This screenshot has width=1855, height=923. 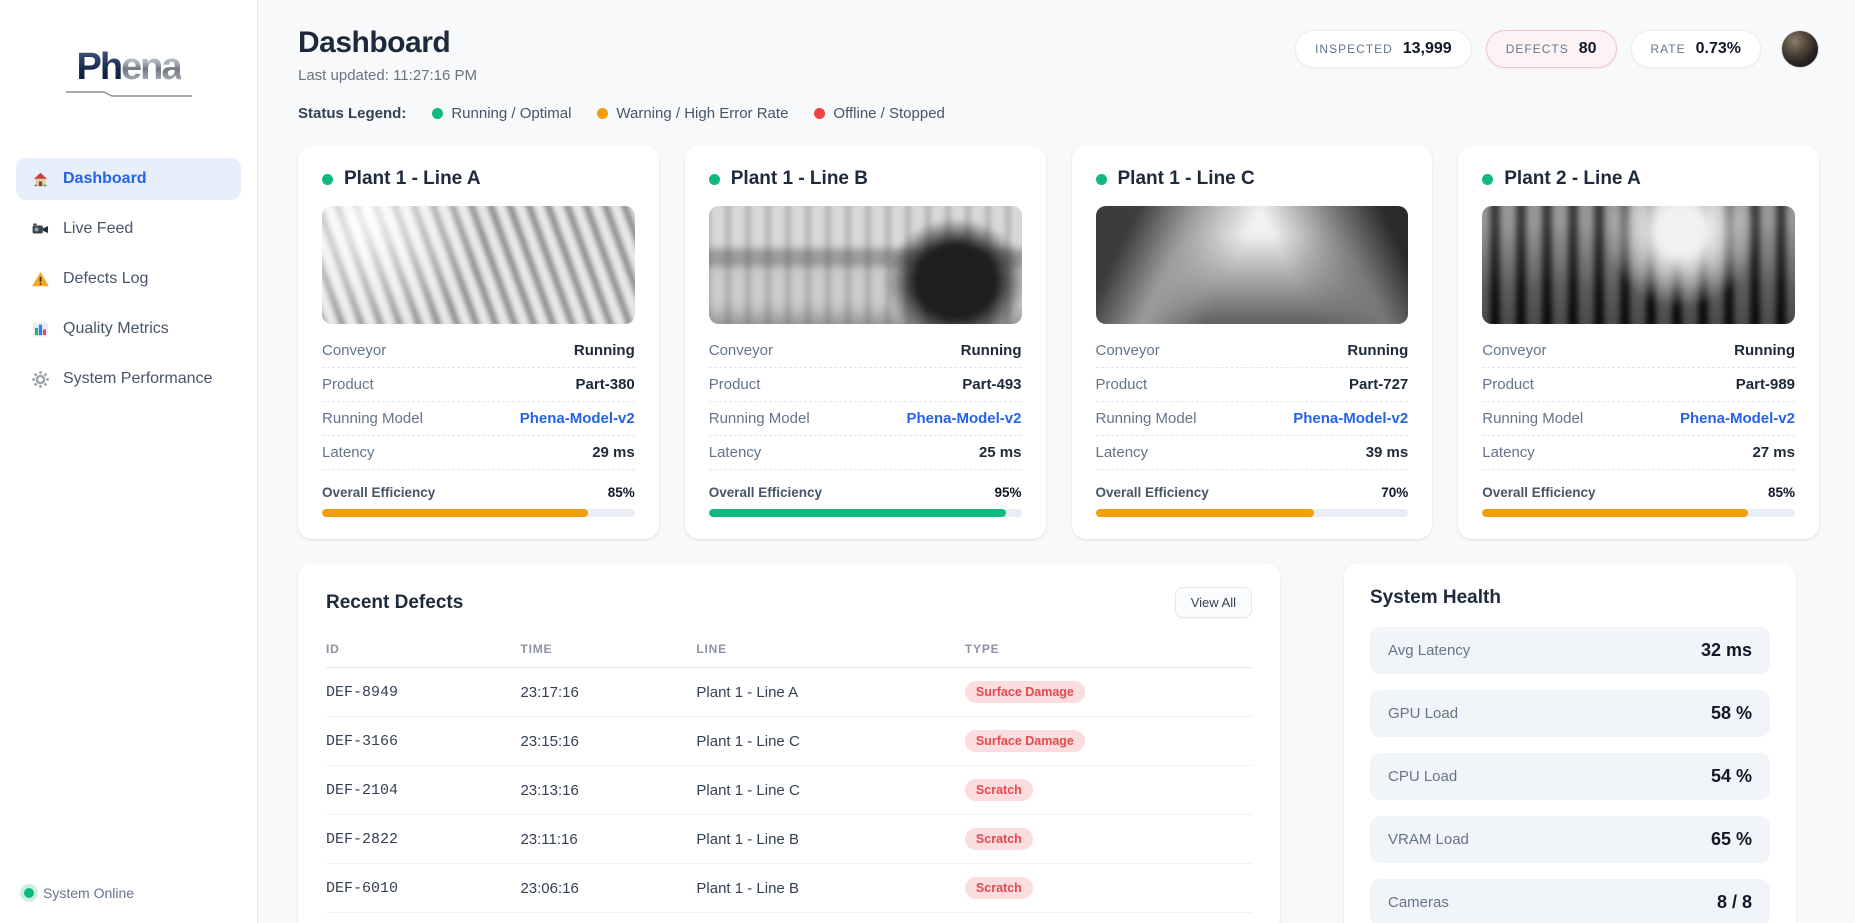 I want to click on legend-item-running: Running / Optimal, so click(x=501, y=113).